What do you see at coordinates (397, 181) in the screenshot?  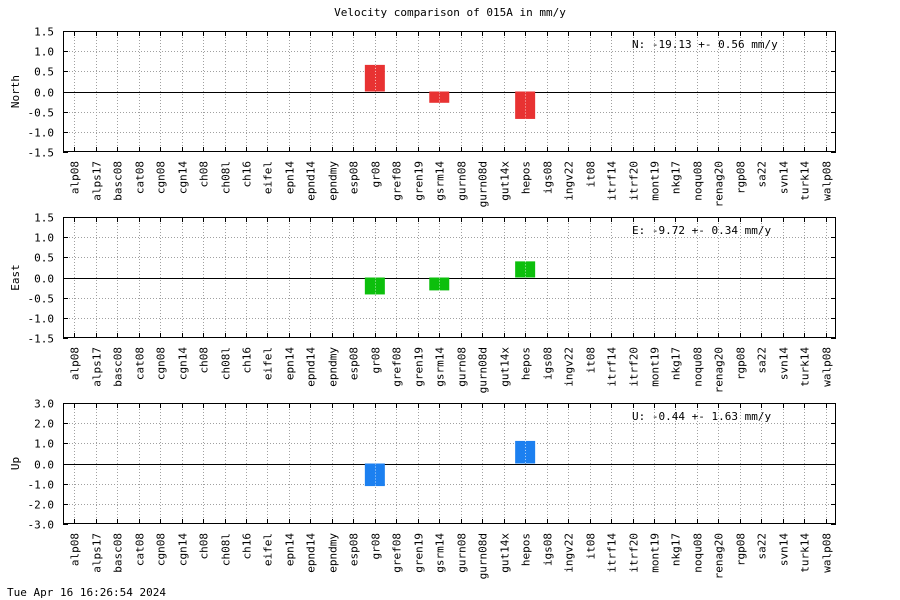 I see `north-xtick-label: gref08` at bounding box center [397, 181].